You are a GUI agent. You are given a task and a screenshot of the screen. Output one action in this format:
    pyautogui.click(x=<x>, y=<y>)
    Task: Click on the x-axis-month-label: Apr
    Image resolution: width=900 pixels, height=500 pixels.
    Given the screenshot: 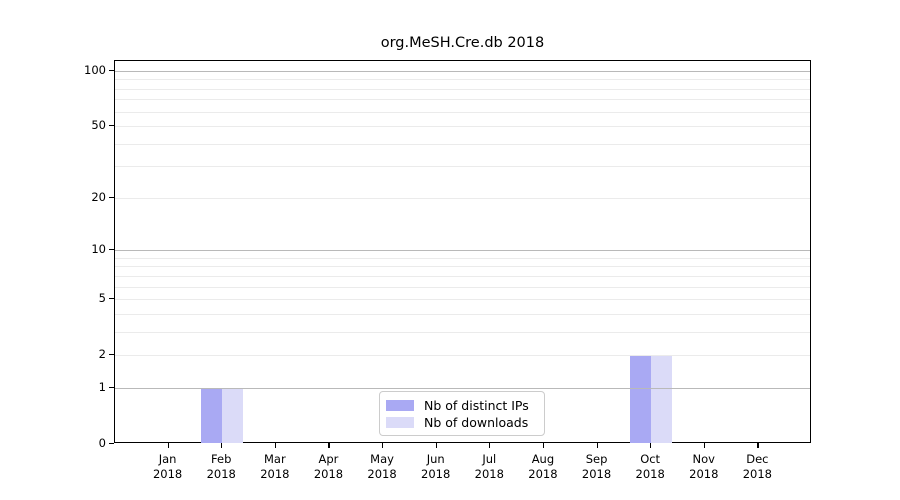 What is the action you would take?
    pyautogui.click(x=328, y=459)
    